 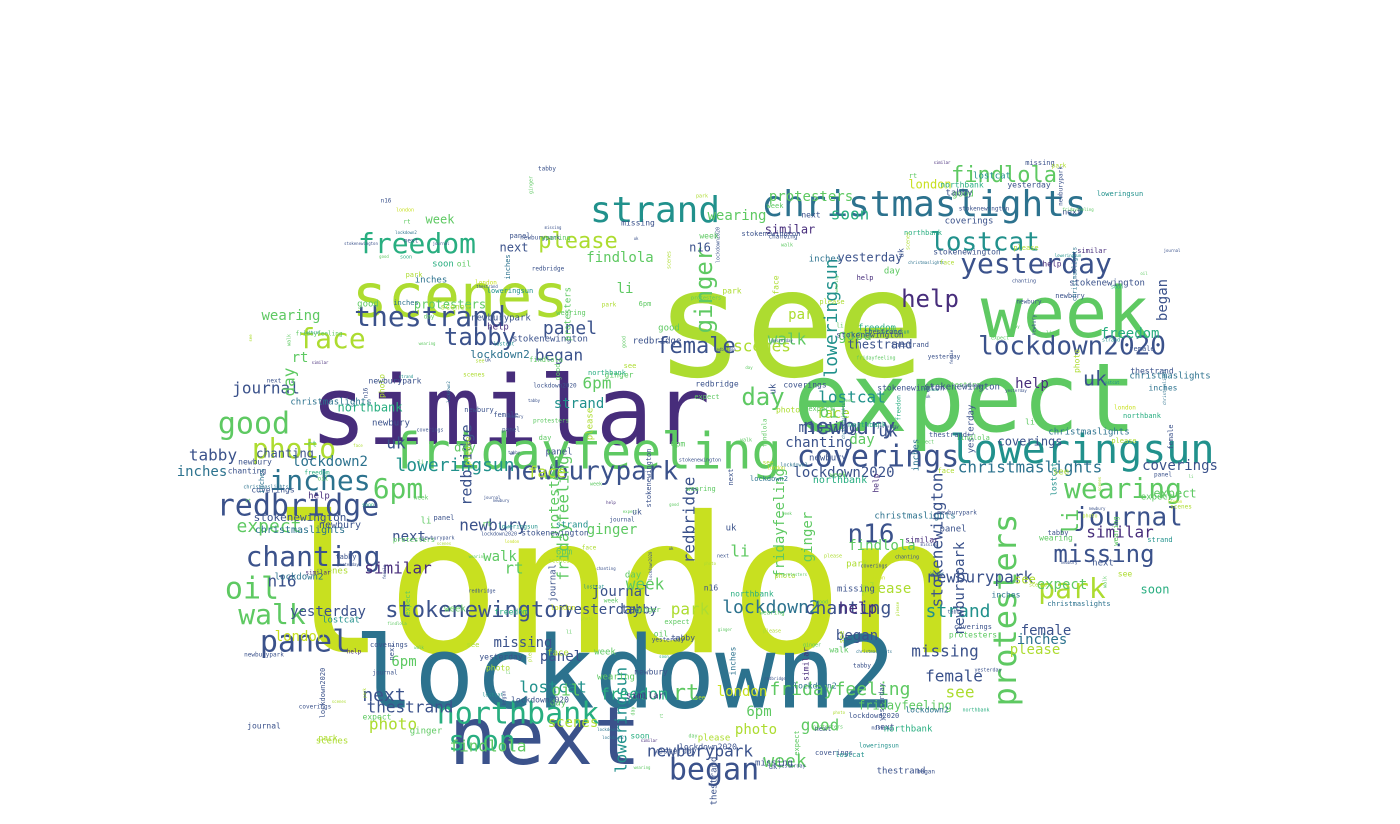 I want to click on word-findlola-small: findlola, so click(x=881, y=546).